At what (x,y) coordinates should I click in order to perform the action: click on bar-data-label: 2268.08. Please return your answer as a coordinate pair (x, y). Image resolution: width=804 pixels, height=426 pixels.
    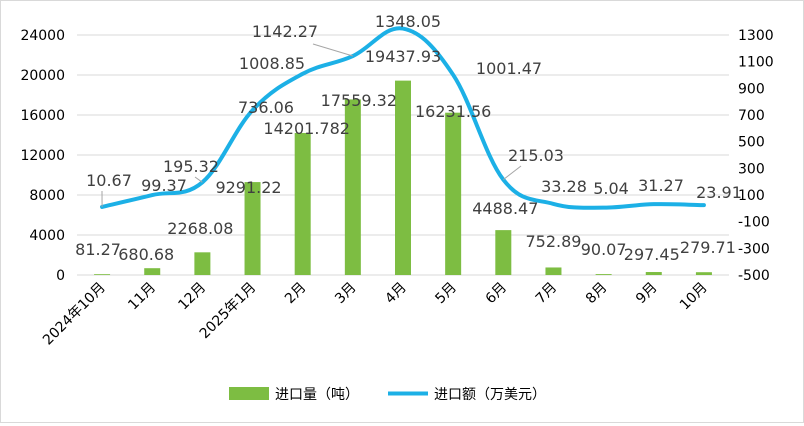
    Looking at the image, I should click on (200, 228).